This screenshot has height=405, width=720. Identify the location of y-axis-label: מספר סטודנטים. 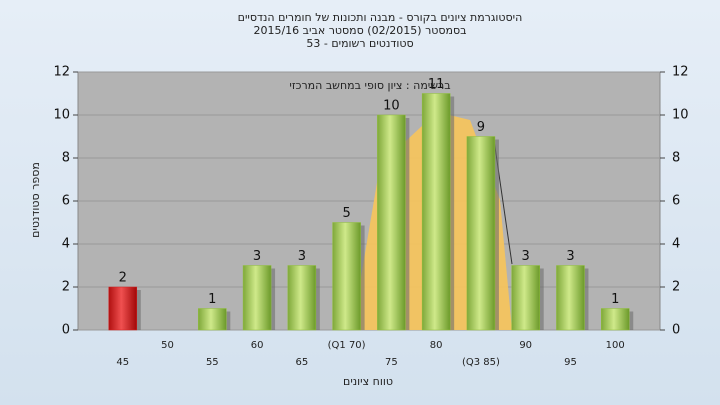
(35, 200).